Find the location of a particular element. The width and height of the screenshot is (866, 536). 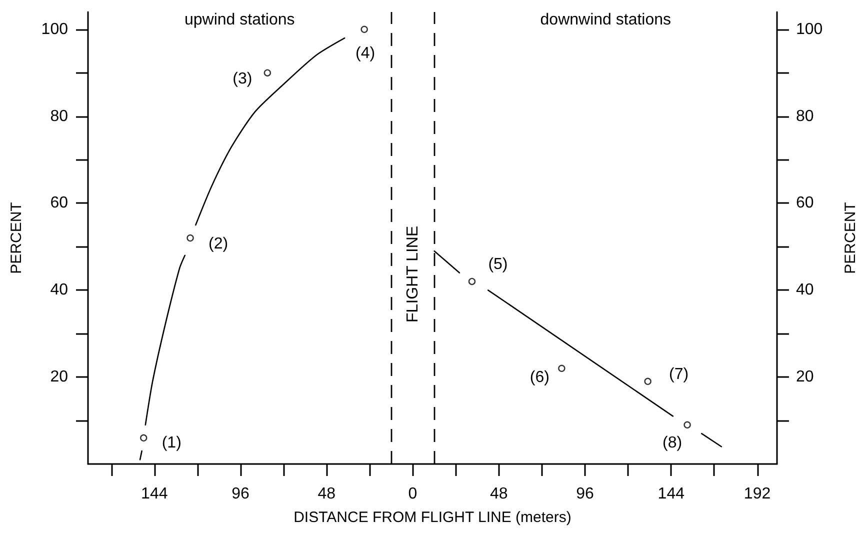

x-tick-label: 192 is located at coordinates (757, 494).